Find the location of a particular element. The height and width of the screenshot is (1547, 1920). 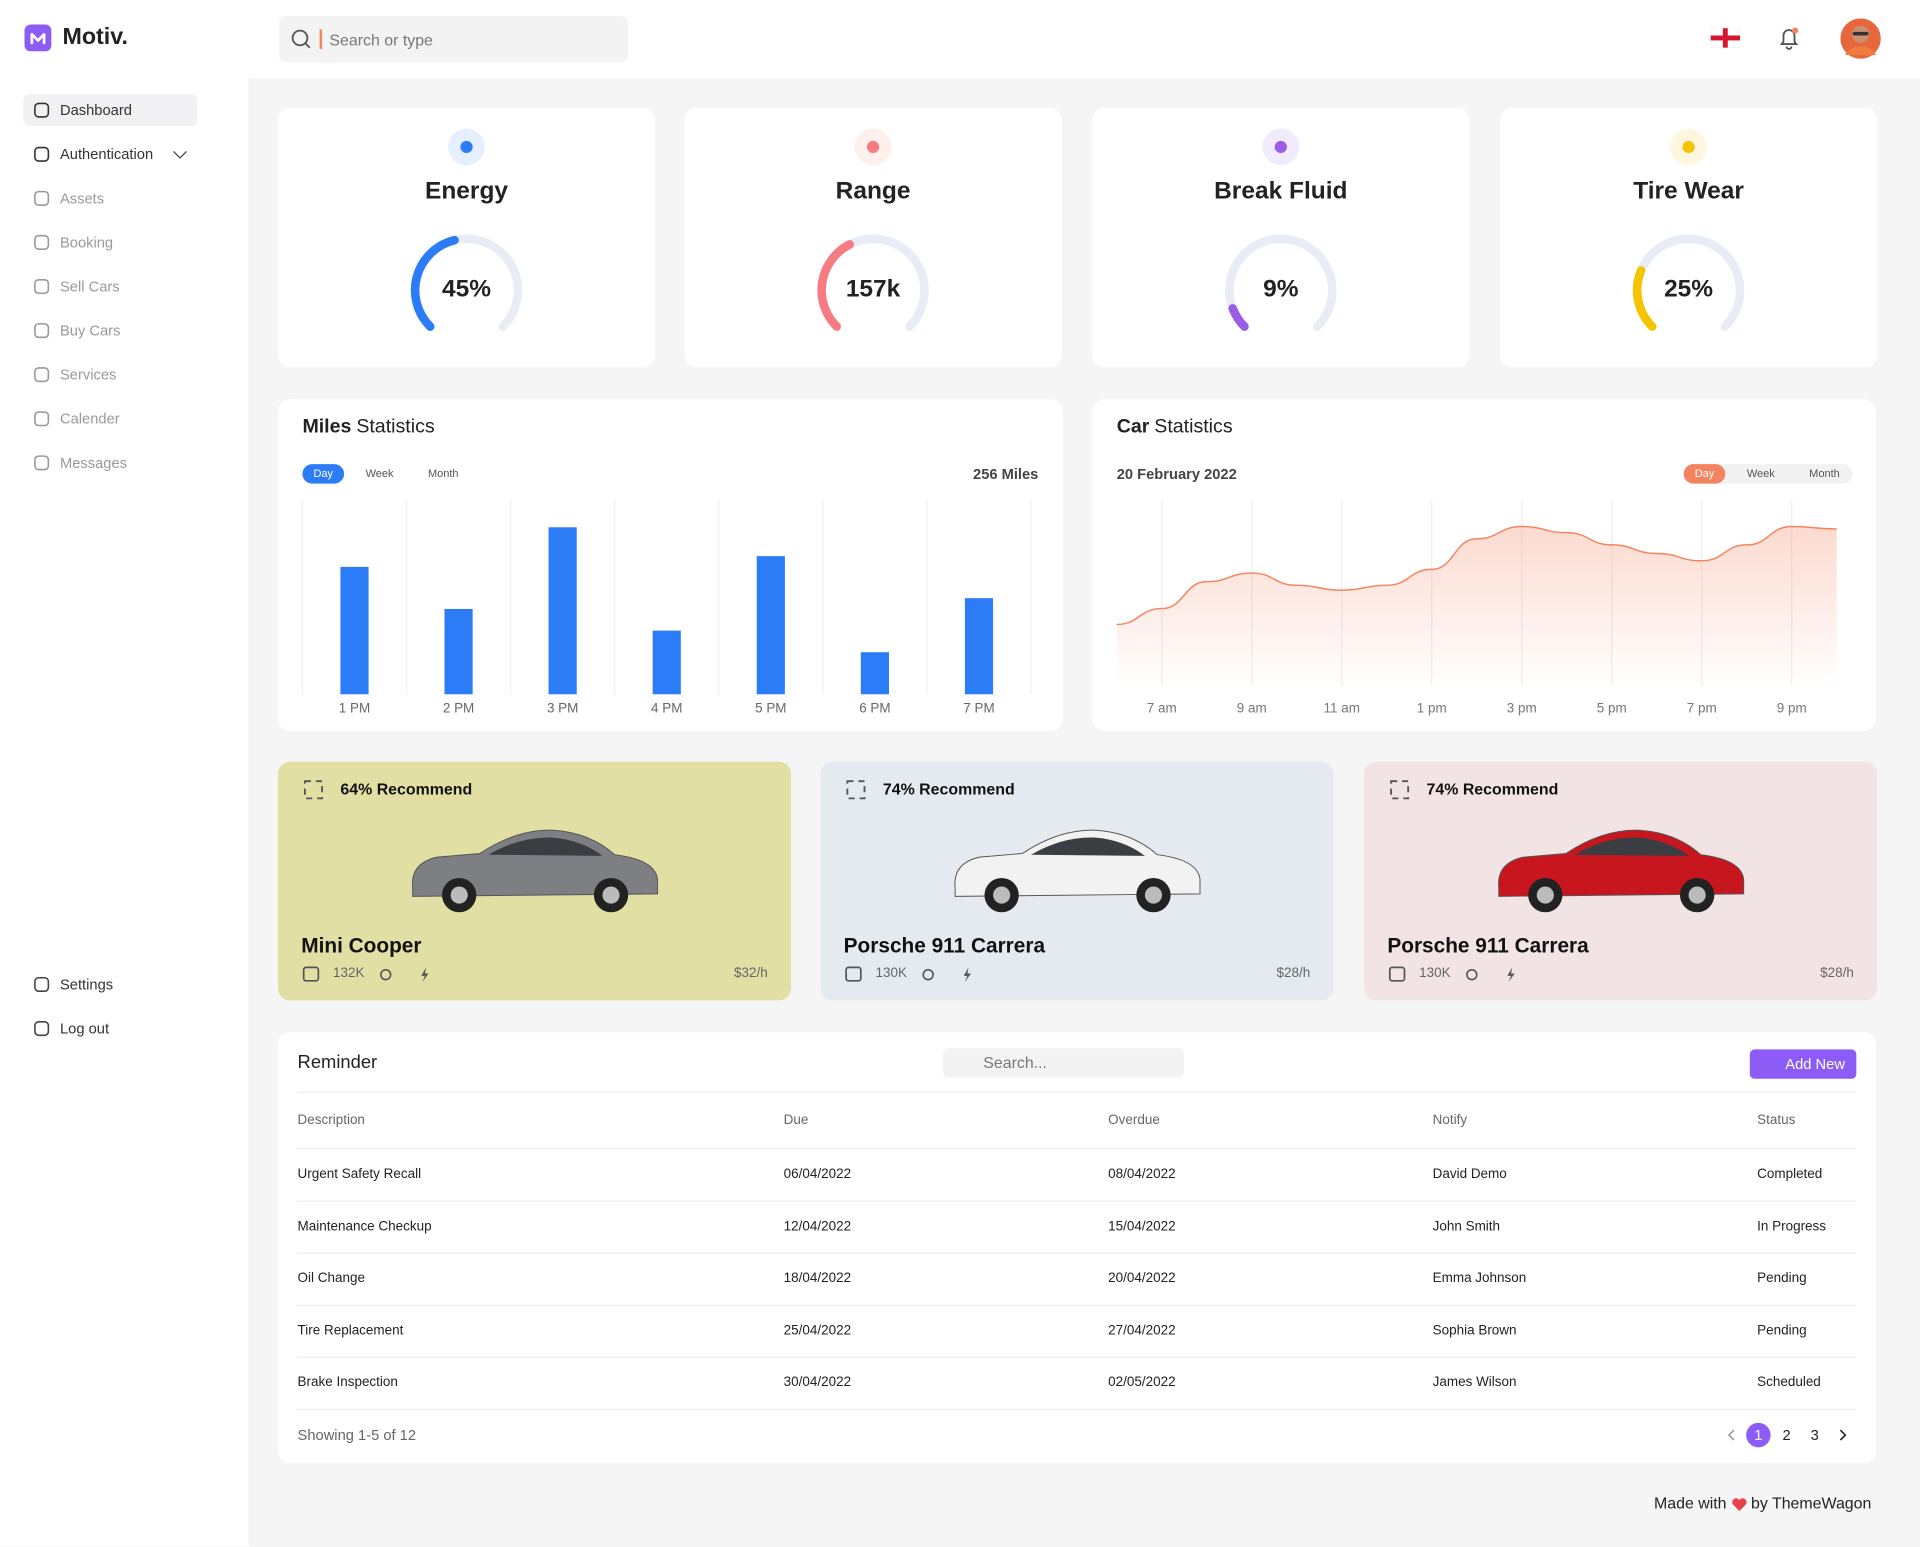

cell: 06/04/2022 is located at coordinates (817, 1175).